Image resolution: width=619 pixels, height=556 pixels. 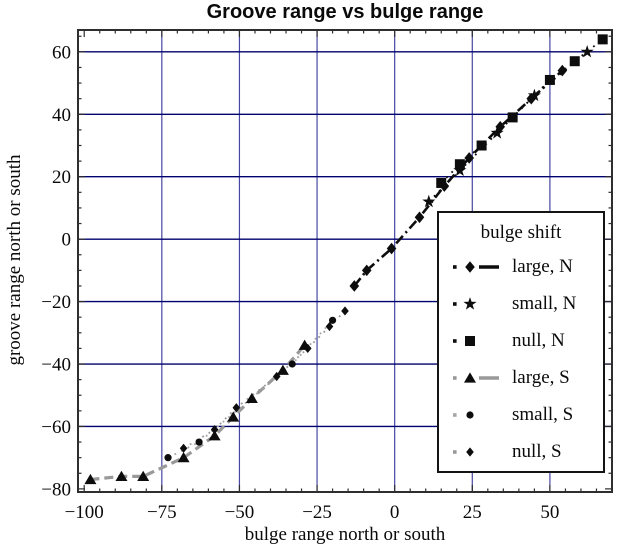 What do you see at coordinates (538, 340) in the screenshot?
I see `legend-label: null, N` at bounding box center [538, 340].